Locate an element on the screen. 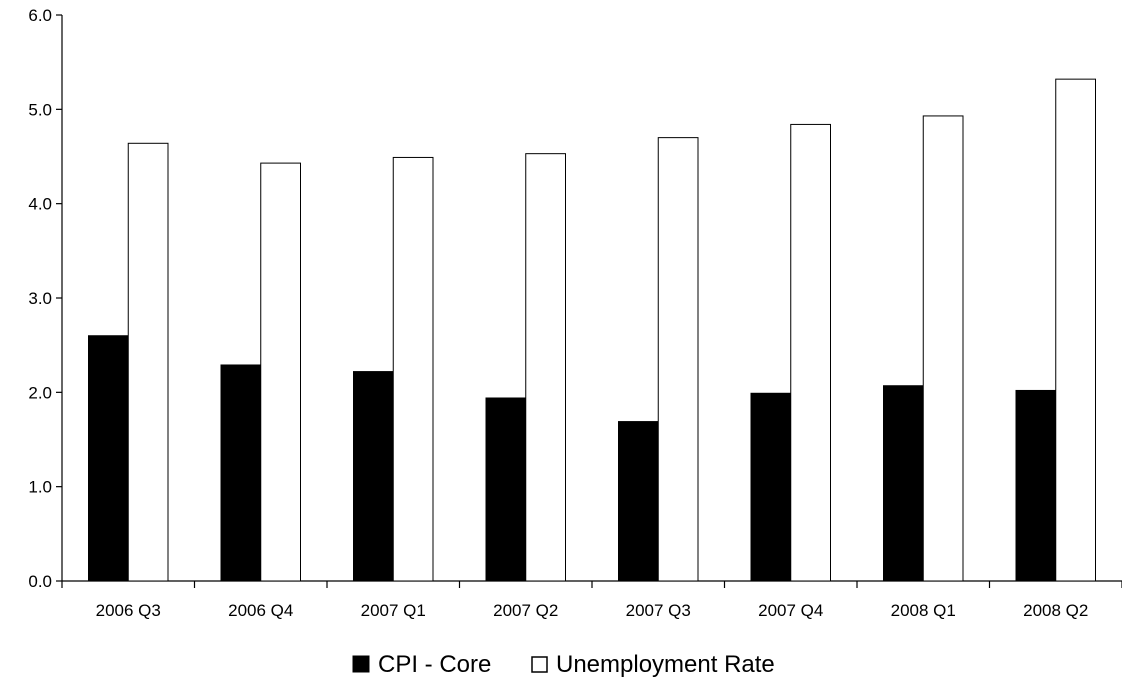 This screenshot has height=685, width=1122. legend-swatch-cpi-core is located at coordinates (361, 664).